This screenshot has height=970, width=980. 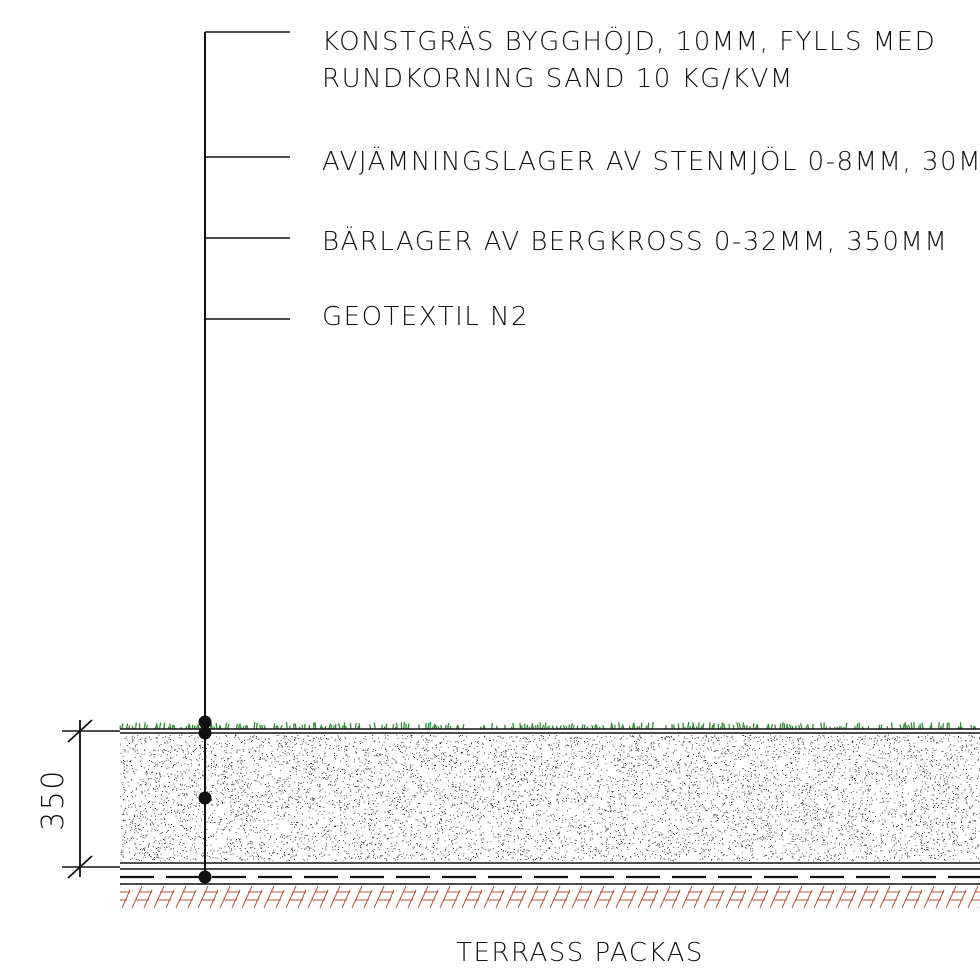 I want to click on label-base-layer: BÄRLAGER AV BERGKROSS 0-32MM, 350MM, so click(x=635, y=241).